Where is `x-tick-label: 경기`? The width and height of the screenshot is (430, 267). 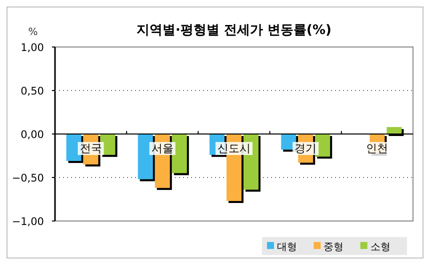
x-tick-label: 경기 is located at coordinates (305, 148).